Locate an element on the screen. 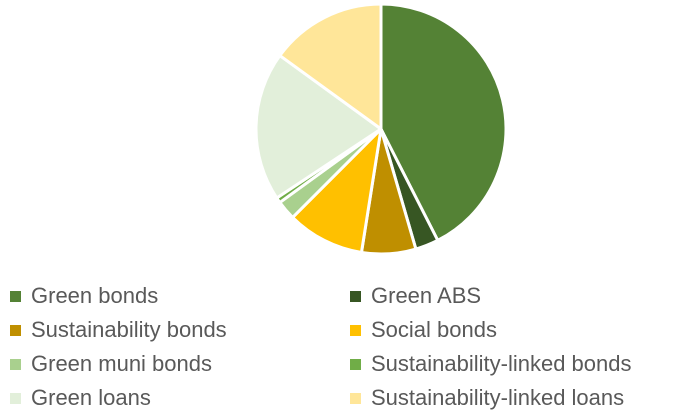 The width and height of the screenshot is (680, 415). pie-slice-green-loans is located at coordinates (318, 127).